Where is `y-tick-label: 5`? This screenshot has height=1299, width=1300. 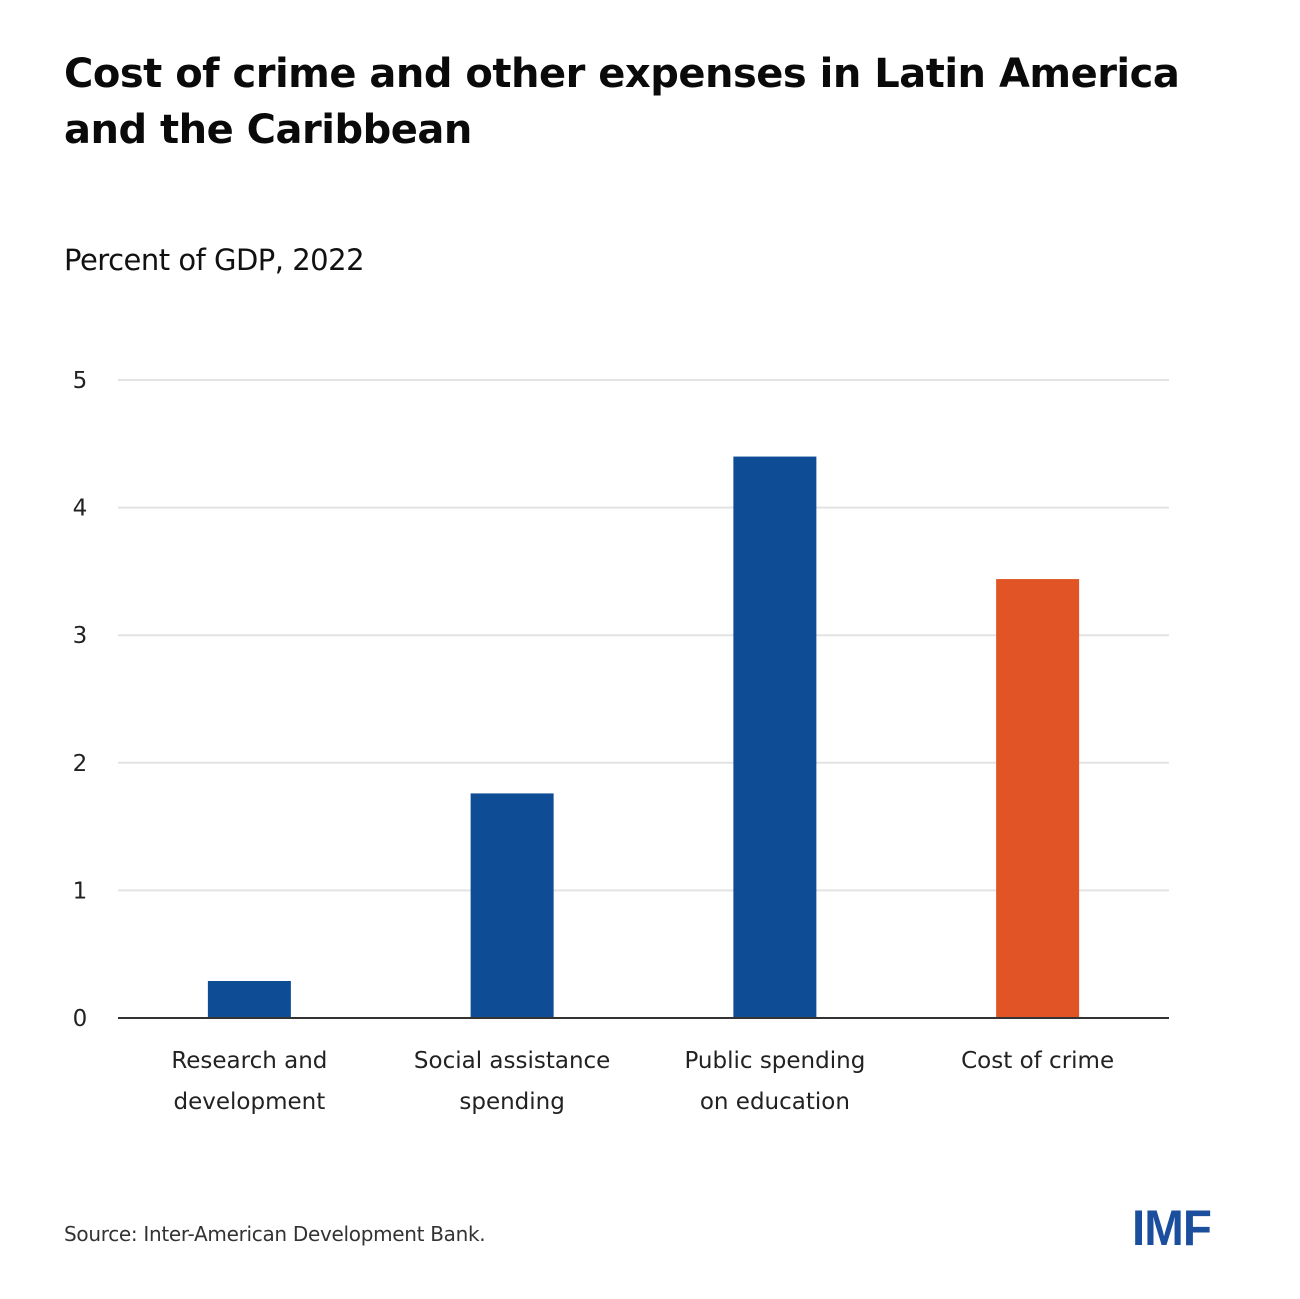
y-tick-label: 5 is located at coordinates (80, 381).